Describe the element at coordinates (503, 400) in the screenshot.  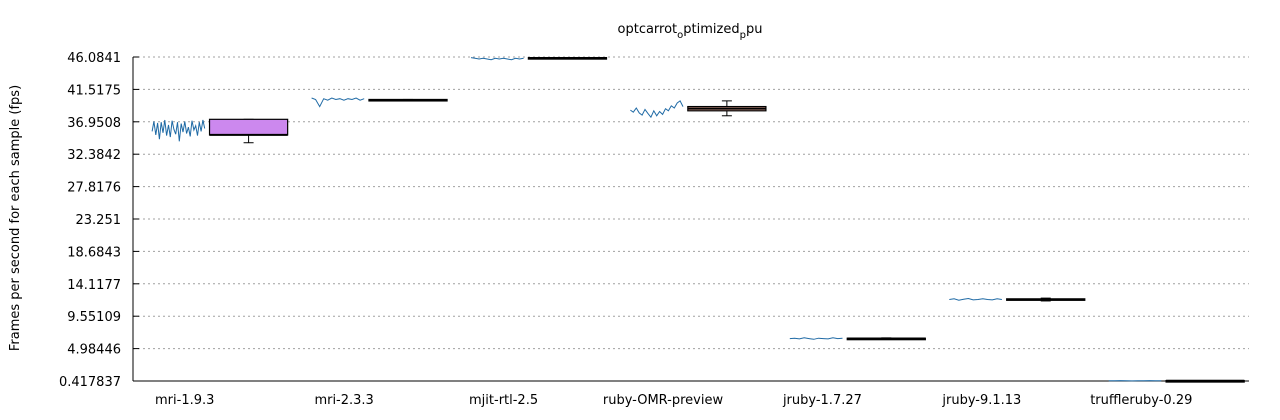
I see `x-tick-label: mjit-rtl-2.5` at that location.